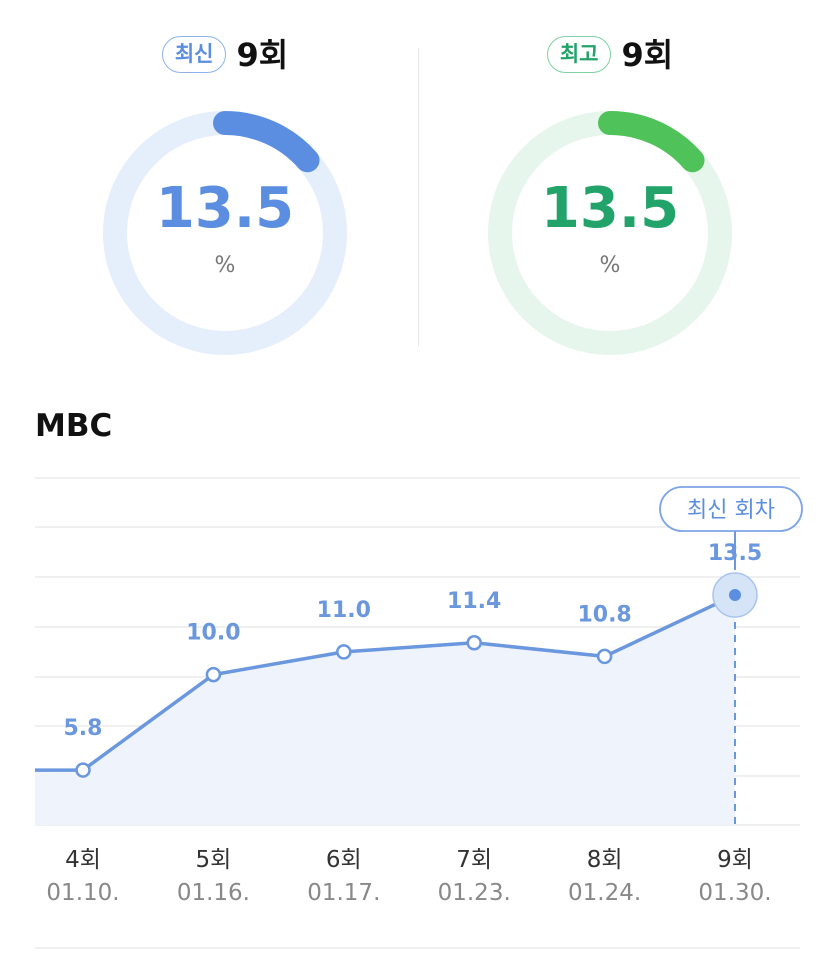 Image resolution: width=835 pixels, height=961 pixels. I want to click on latest-gauge: 13.5 %, so click(225, 233).